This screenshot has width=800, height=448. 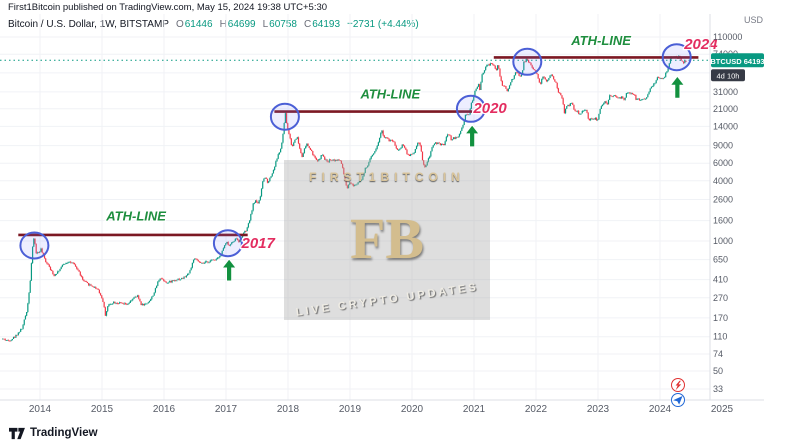 I want to click on symbol-title: Bitcoin / U.S. Dollar, 1W, BITSTAMP, so click(x=88, y=24).